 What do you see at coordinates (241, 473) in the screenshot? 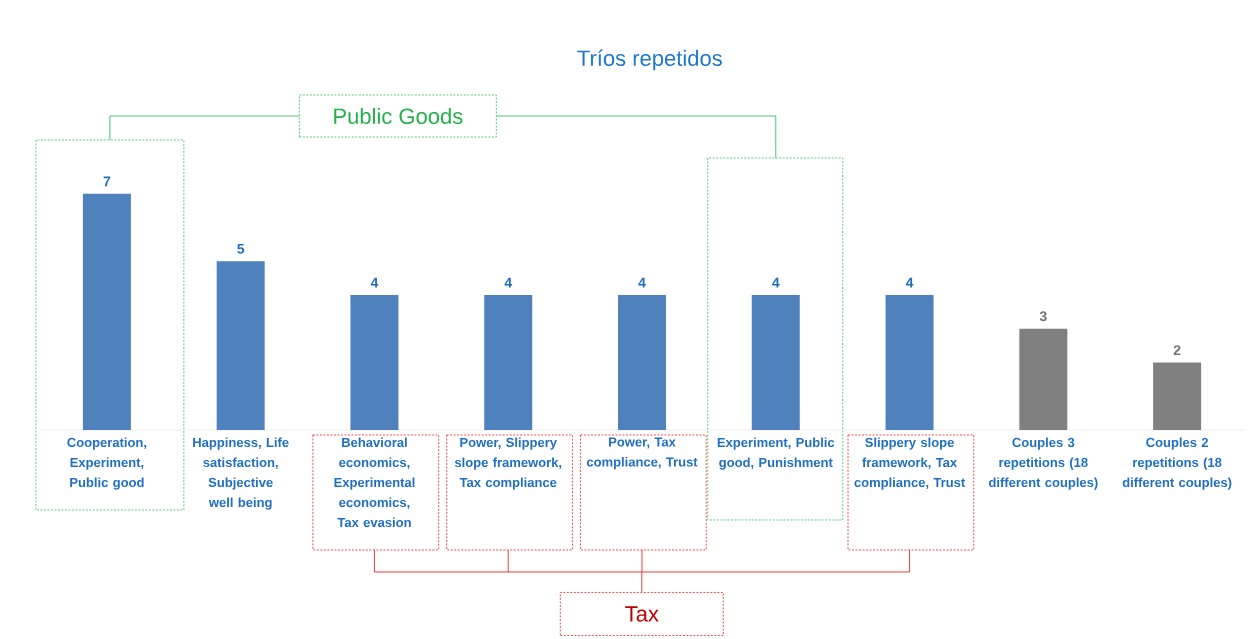
I see `x-tick-label: Happiness, Life satisfaction, Subjective well being` at bounding box center [241, 473].